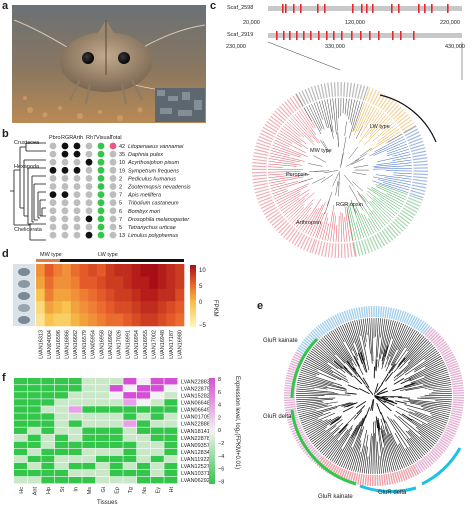 The height and width of the screenshot is (506, 474). Describe the element at coordinates (195, 446) in the screenshot. I see `gene-label: LVAN09357` at that location.